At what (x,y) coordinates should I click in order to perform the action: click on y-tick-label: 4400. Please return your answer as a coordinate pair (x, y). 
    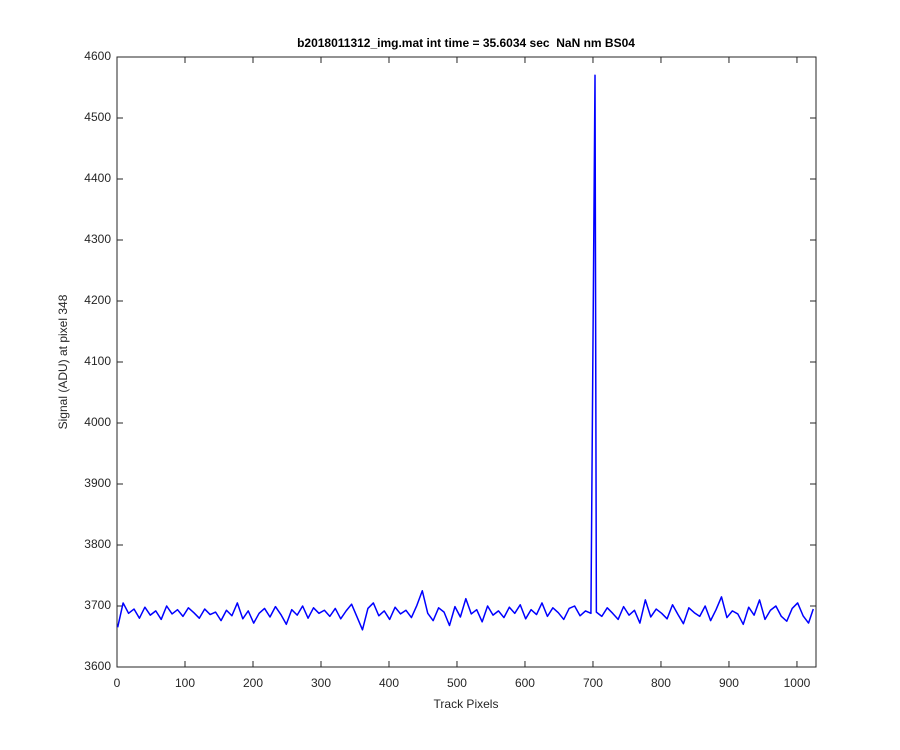
    Looking at the image, I should click on (97, 178).